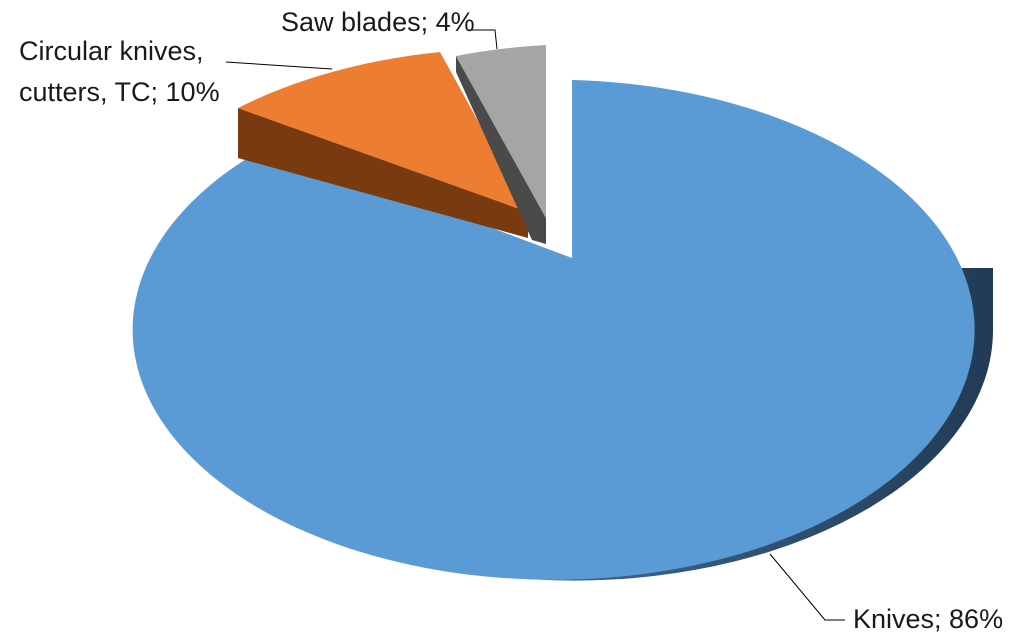 The width and height of the screenshot is (1015, 634). I want to click on slice-circular-knives-side, so click(383, 173).